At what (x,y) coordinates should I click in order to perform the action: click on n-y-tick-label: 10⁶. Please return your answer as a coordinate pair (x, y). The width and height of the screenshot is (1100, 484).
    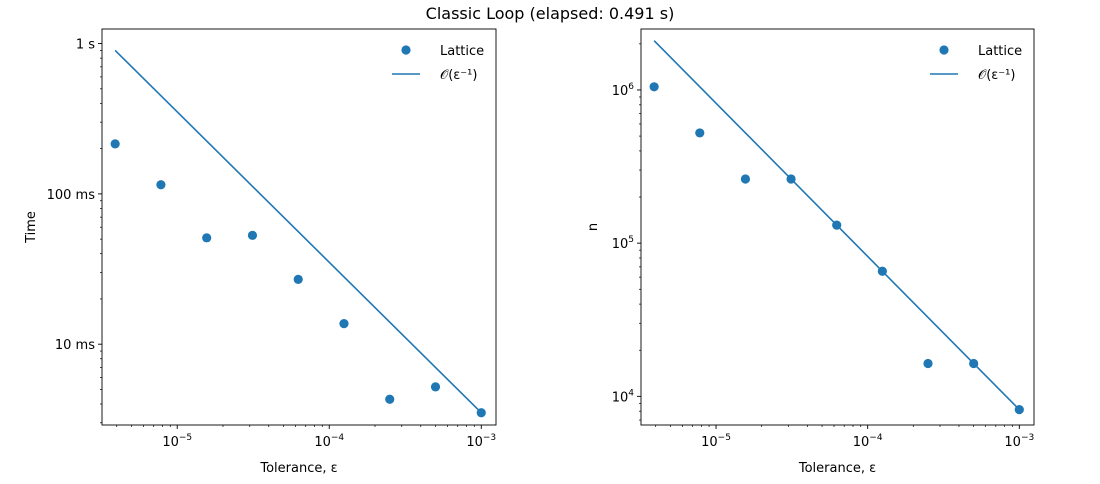
    Looking at the image, I should click on (623, 90).